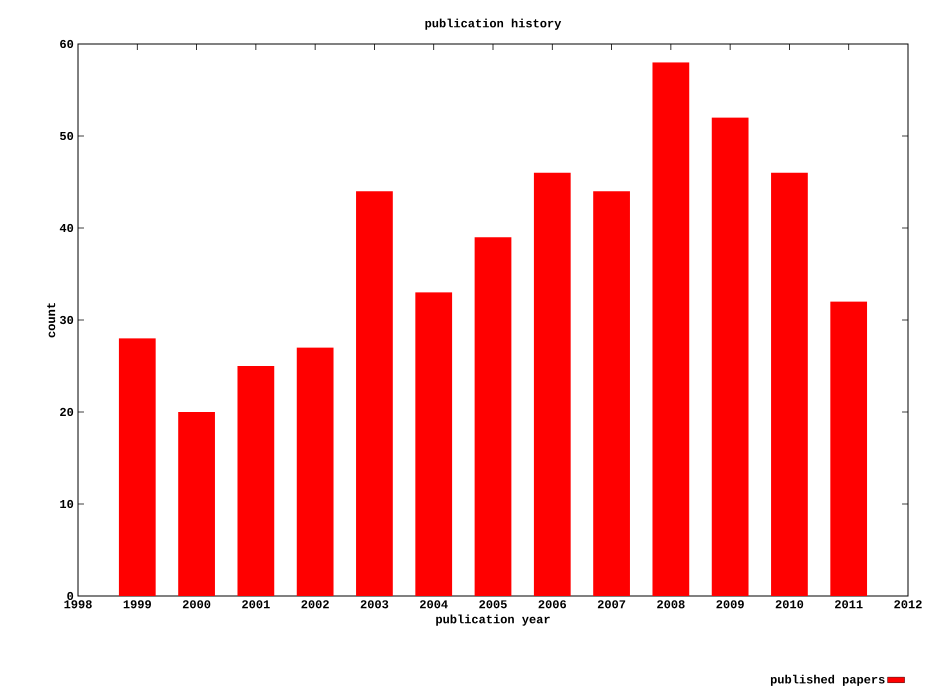 The height and width of the screenshot is (689, 930). I want to click on x-tick-label: 2004, so click(434, 604).